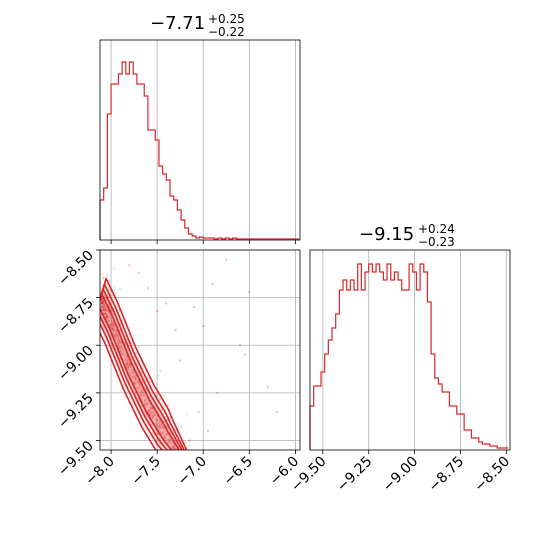 The height and width of the screenshot is (550, 550). What do you see at coordinates (203, 242) in the screenshot?
I see `x-marginal-ticks` at bounding box center [203, 242].